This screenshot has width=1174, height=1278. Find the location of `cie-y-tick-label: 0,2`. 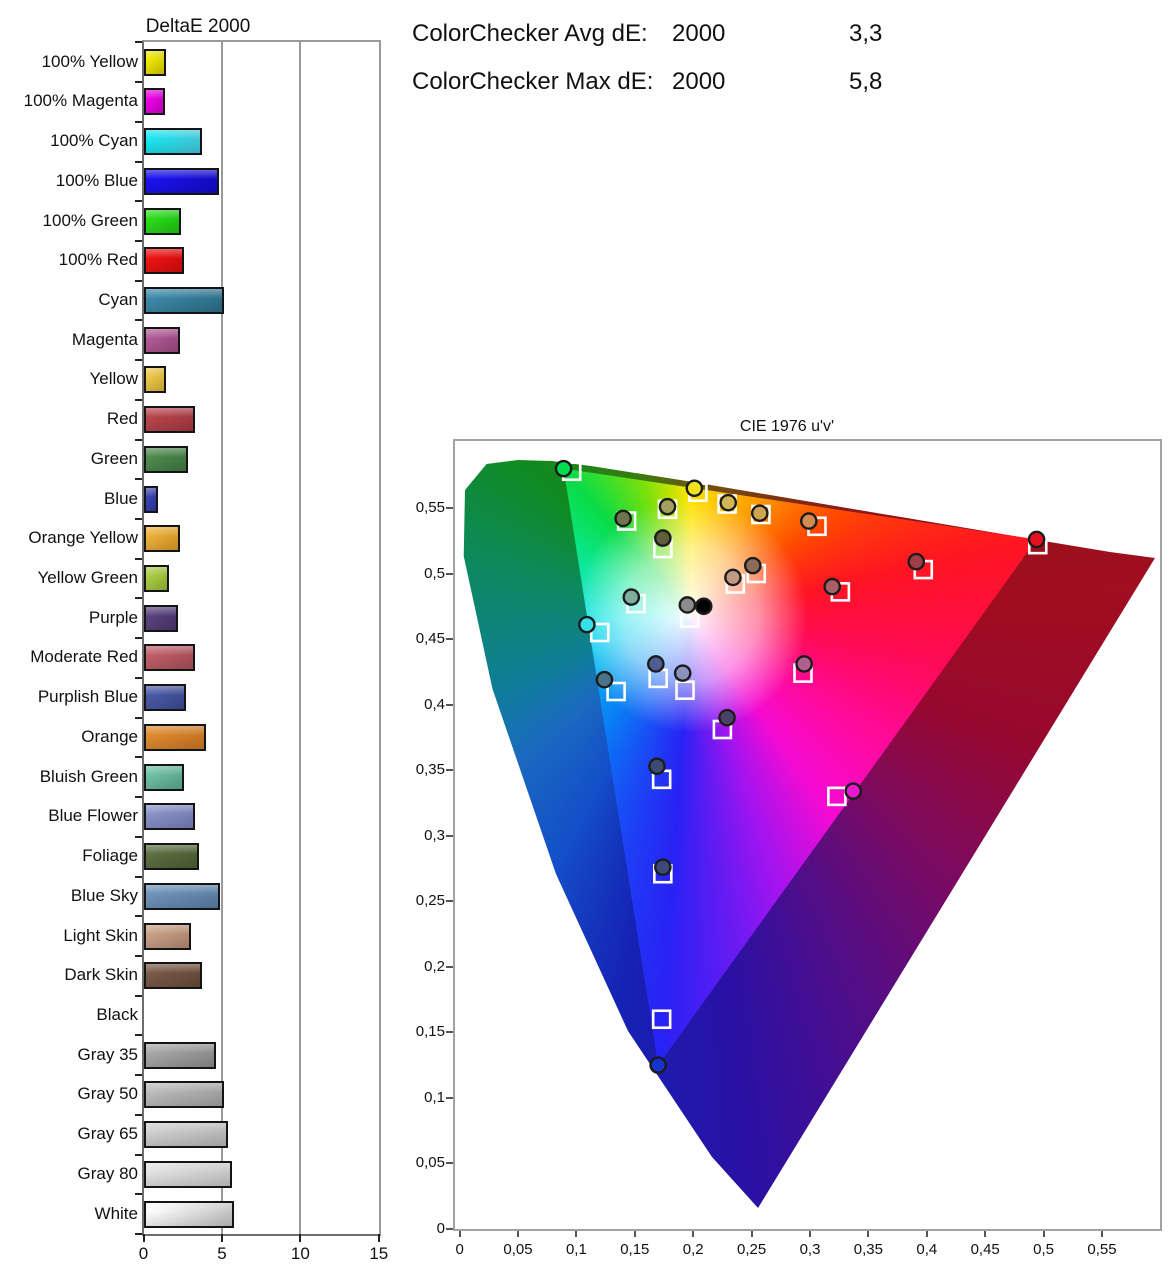

cie-y-tick-label: 0,2 is located at coordinates (434, 966).